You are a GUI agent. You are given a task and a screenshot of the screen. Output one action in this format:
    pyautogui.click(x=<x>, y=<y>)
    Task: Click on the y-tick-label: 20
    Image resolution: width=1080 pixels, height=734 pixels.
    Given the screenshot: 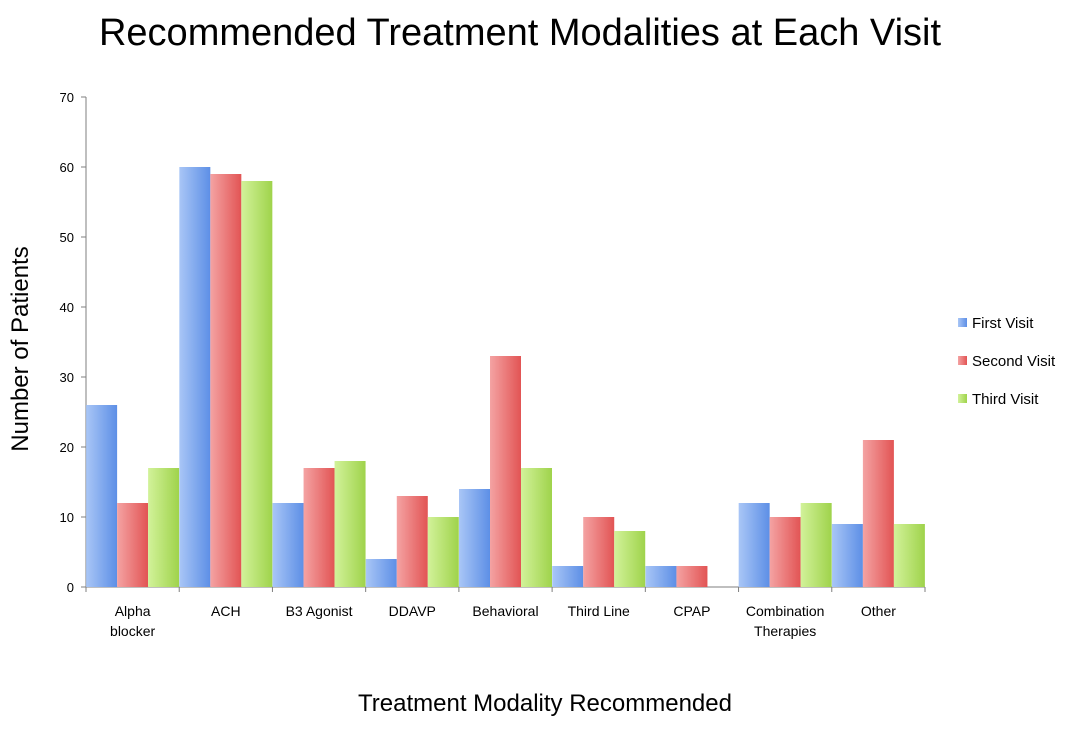 What is the action you would take?
    pyautogui.click(x=67, y=447)
    